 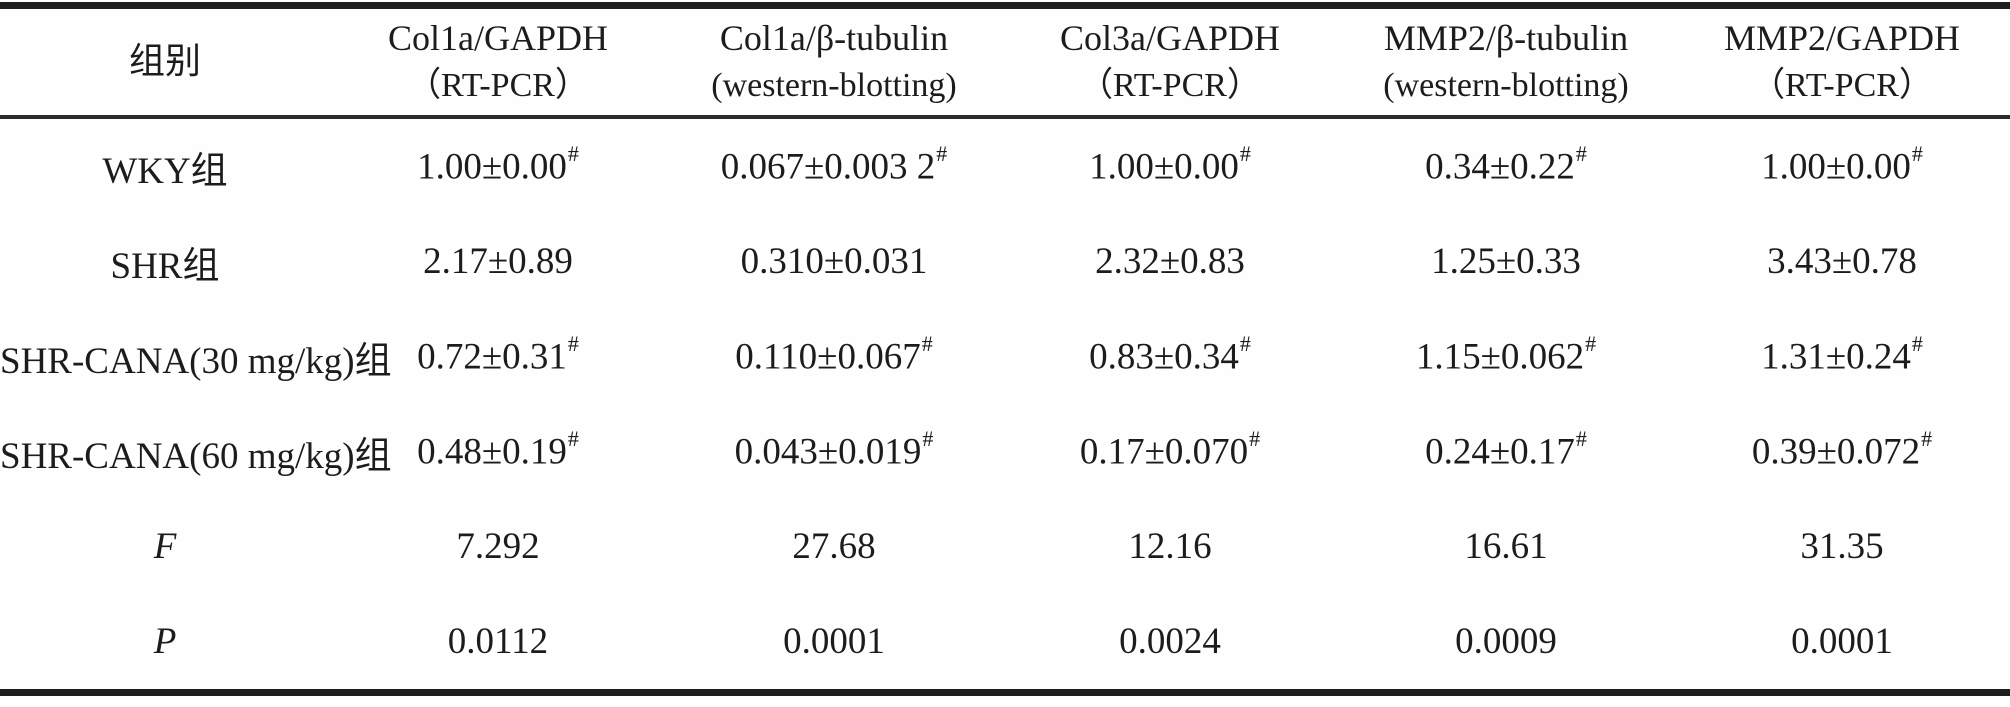 What do you see at coordinates (165, 266) in the screenshot?
I see `row-label: SHR组` at bounding box center [165, 266].